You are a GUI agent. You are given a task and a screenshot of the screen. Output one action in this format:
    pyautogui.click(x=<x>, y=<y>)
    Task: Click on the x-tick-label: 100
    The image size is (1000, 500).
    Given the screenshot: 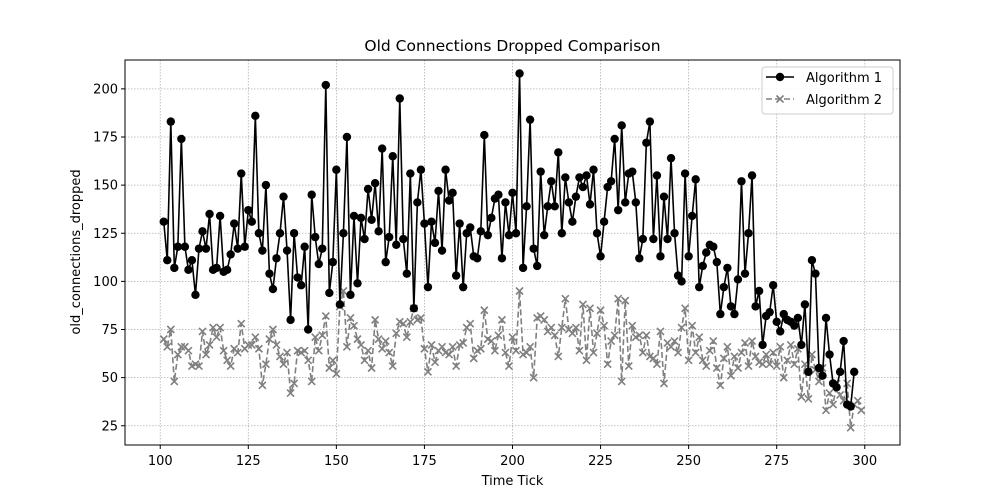 What is the action you would take?
    pyautogui.click(x=160, y=461)
    